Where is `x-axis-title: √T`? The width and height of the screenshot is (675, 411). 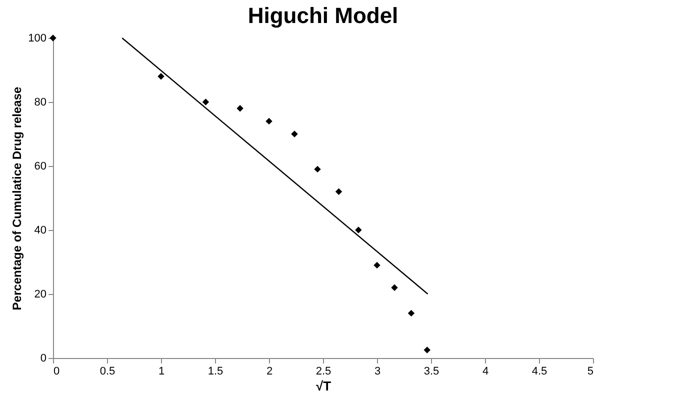 x-axis-title: √T is located at coordinates (324, 386).